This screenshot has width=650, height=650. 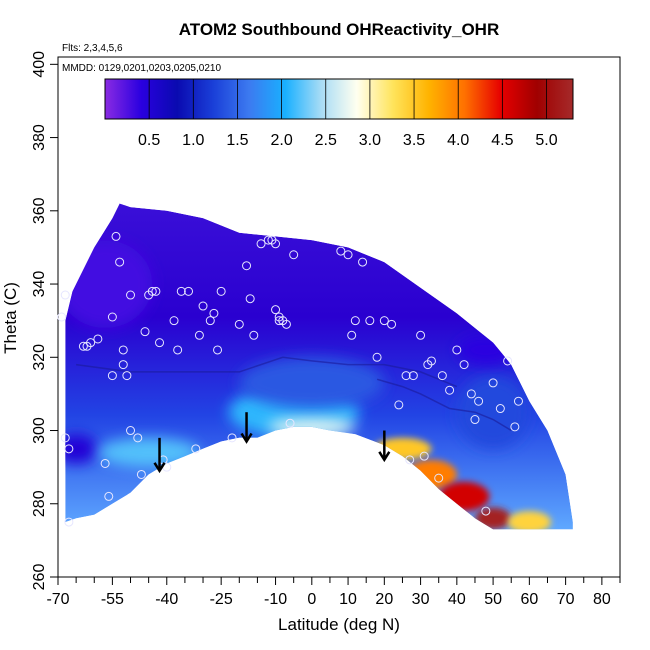 What do you see at coordinates (502, 140) in the screenshot?
I see `colorbar-tick-label: 4.5` at bounding box center [502, 140].